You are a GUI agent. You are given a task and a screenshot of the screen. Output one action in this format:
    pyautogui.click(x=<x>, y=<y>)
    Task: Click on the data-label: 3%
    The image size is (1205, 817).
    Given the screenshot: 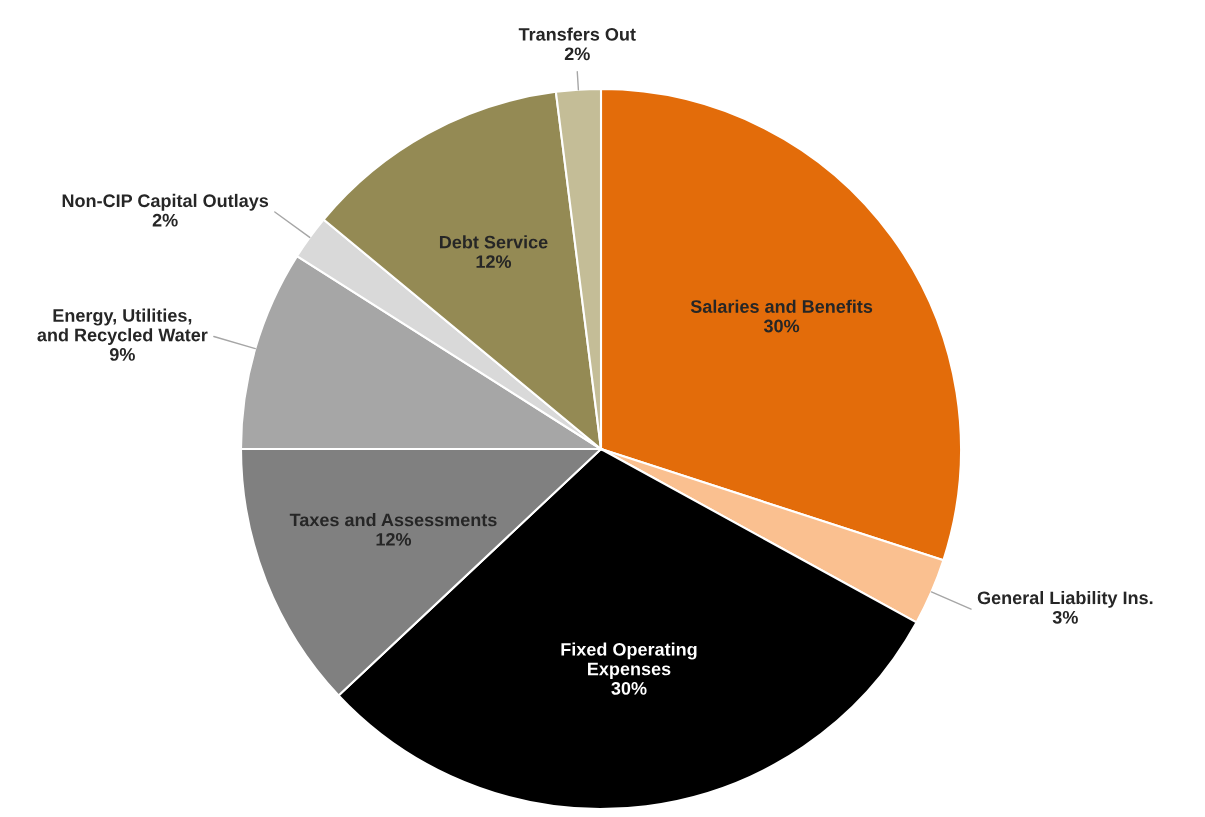 What is the action you would take?
    pyautogui.click(x=1065, y=617)
    